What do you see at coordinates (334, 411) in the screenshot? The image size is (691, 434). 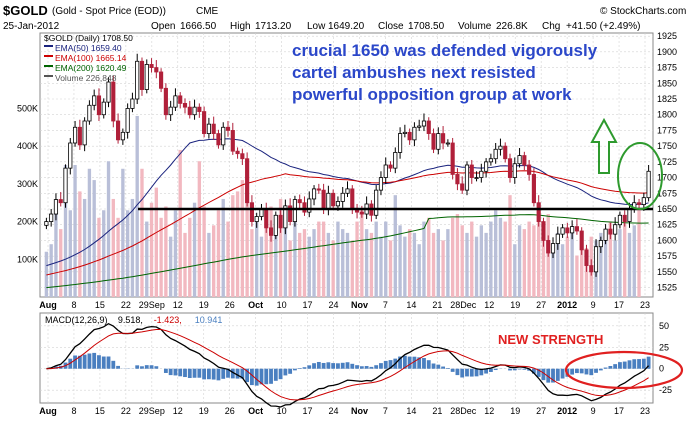 I see `macd-x-tick-label: 24` at bounding box center [334, 411].